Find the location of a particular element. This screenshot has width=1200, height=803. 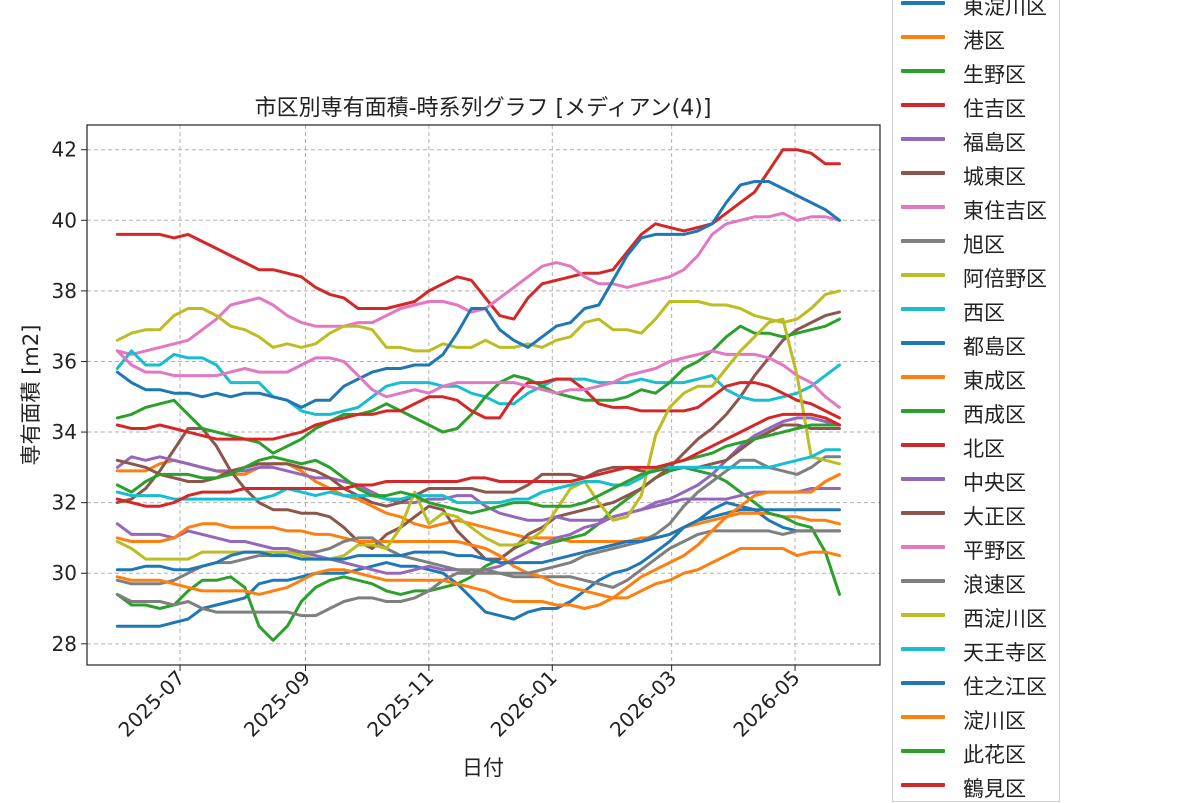

x-tick-label: 2026-03 is located at coordinates (643, 704).